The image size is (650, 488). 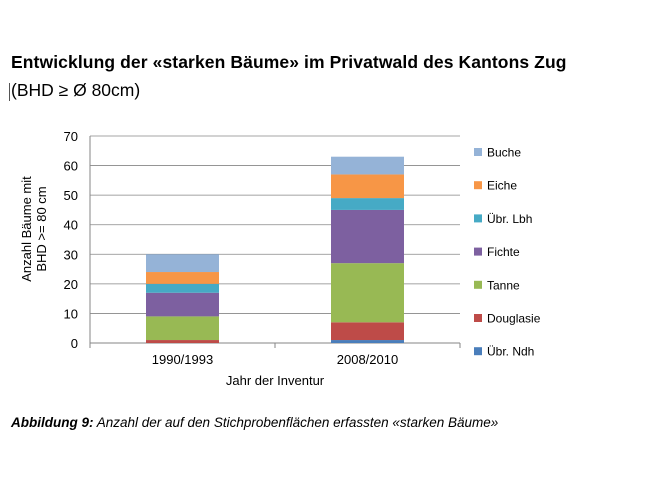 What do you see at coordinates (502, 186) in the screenshot?
I see `legend-label: Eiche` at bounding box center [502, 186].